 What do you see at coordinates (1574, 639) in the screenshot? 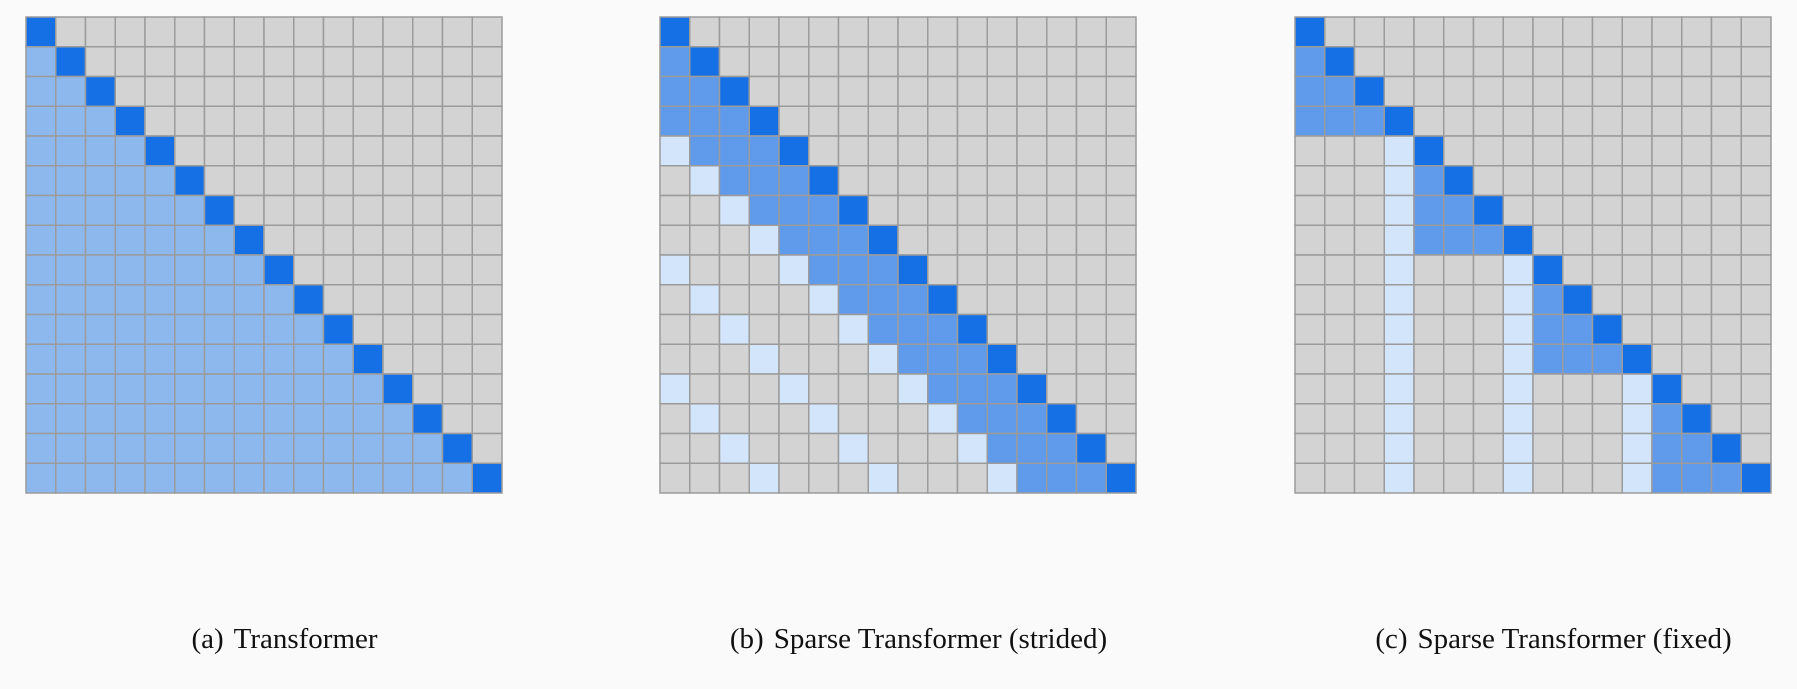
I see `caption-title: Sparse Transformer (fixed)` at bounding box center [1574, 639].